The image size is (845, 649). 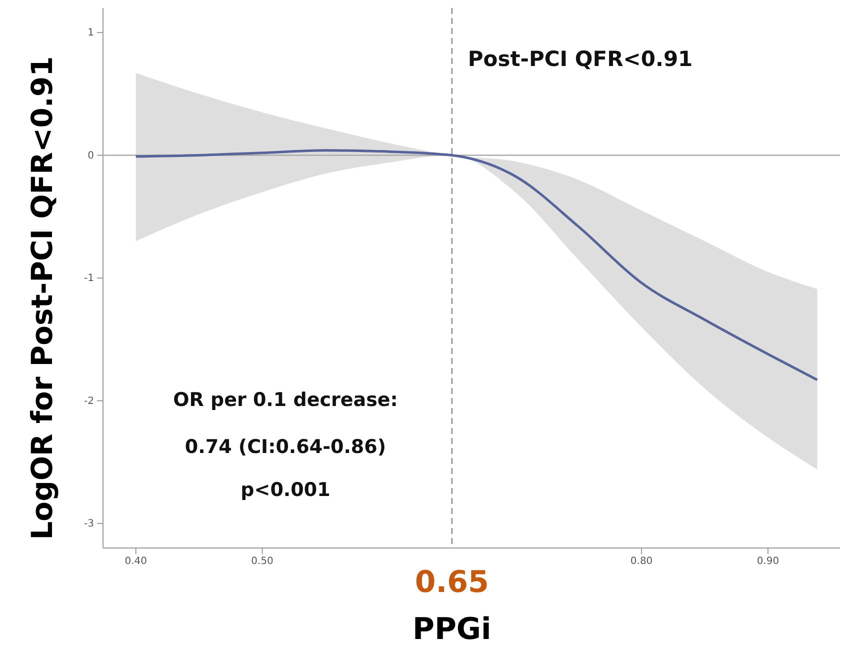 I want to click on x-tick-label: 0.40, so click(x=135, y=562).